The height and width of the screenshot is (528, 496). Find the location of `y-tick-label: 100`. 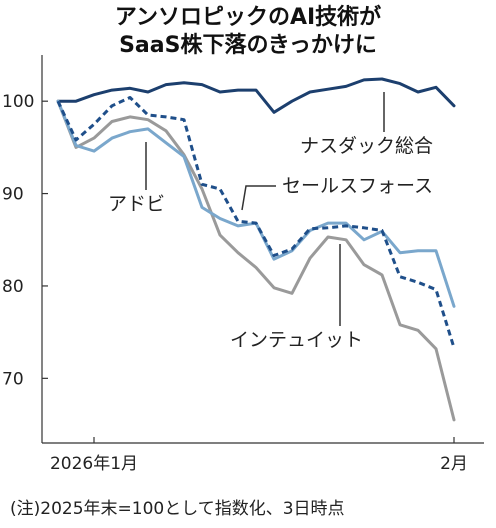

y-tick-label: 100 is located at coordinates (18, 102).